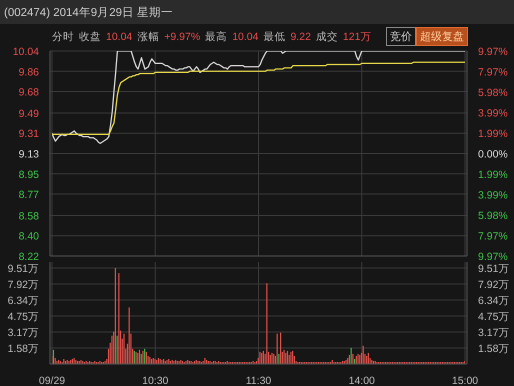 The width and height of the screenshot is (514, 386). I want to click on y-tick-label: 8.40, so click(29, 236).